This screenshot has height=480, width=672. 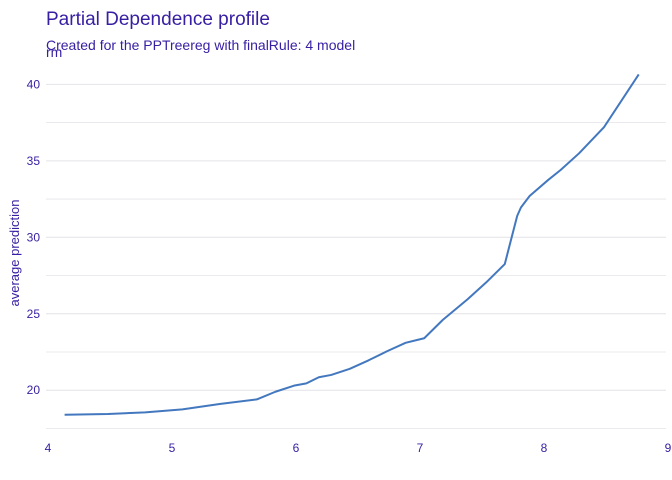 I want to click on y-tick-label: 35, so click(x=34, y=161).